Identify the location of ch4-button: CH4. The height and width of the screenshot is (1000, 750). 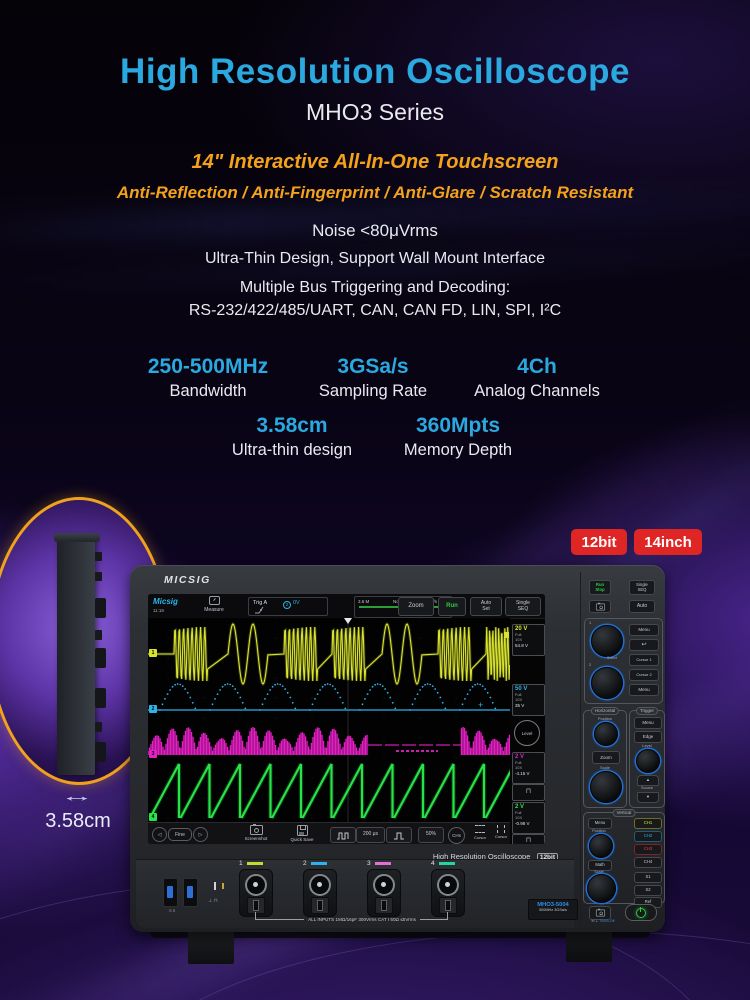
(648, 862).